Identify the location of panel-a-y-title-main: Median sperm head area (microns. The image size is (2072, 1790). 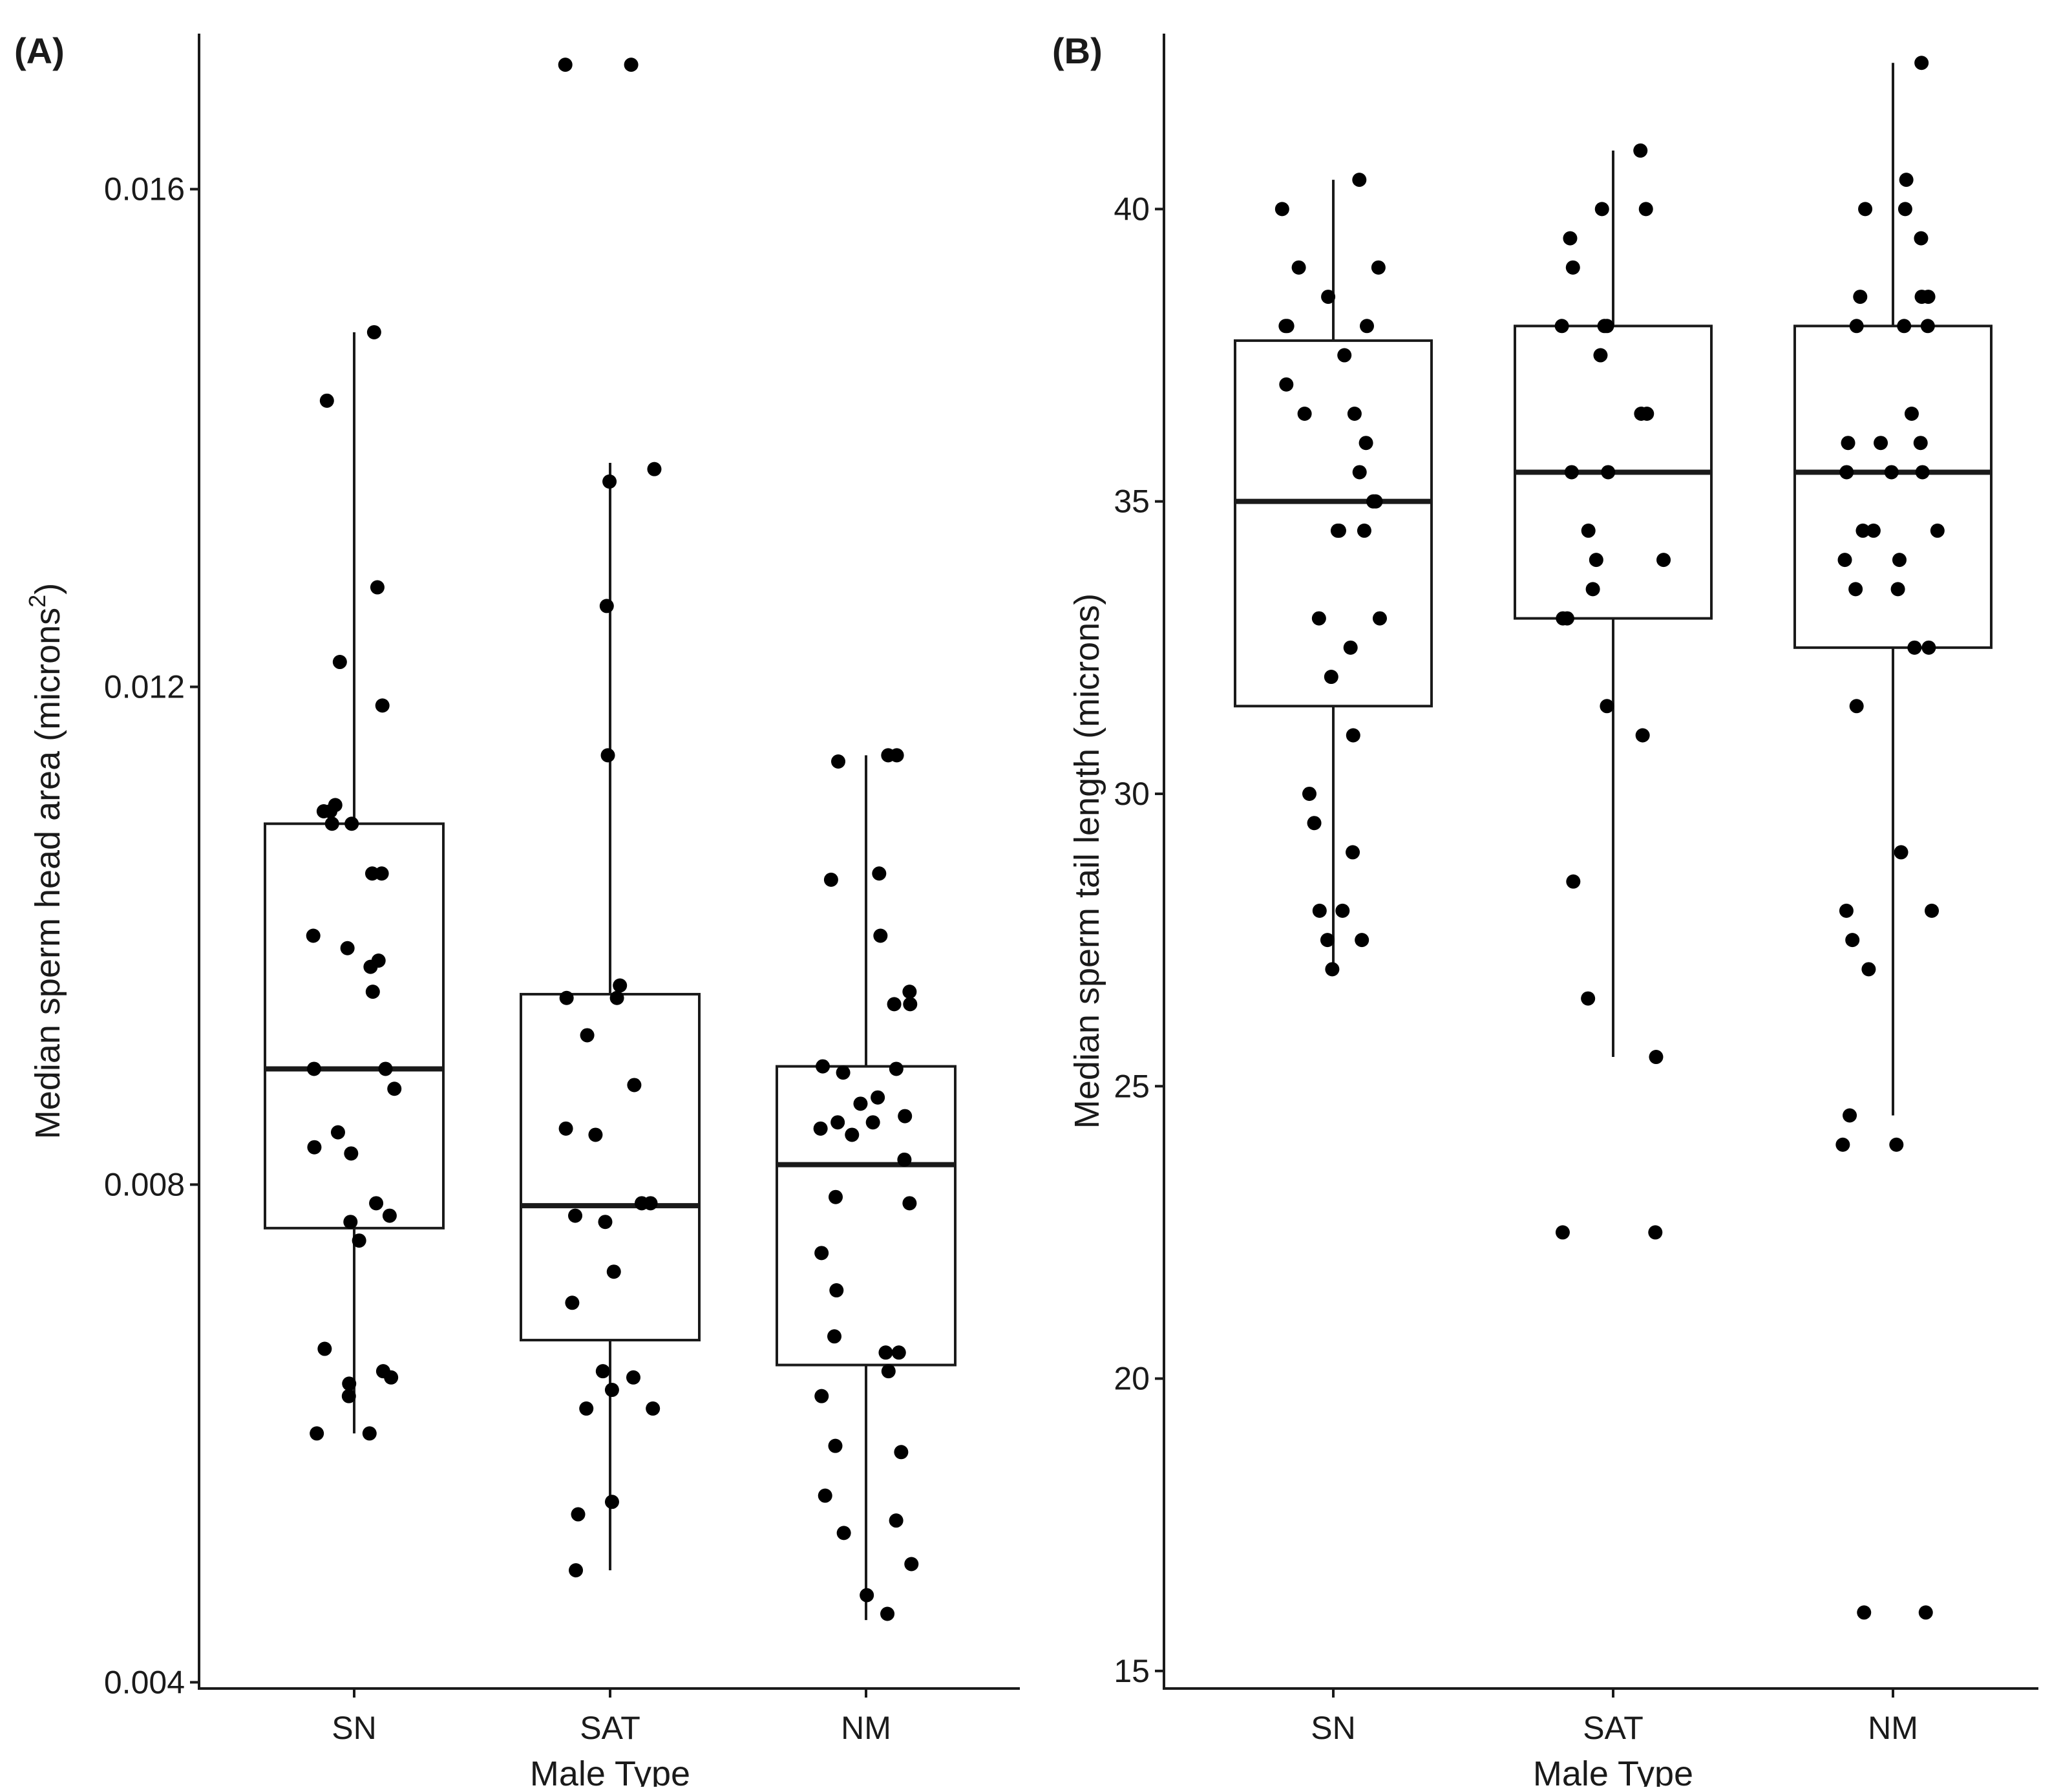
(47, 873).